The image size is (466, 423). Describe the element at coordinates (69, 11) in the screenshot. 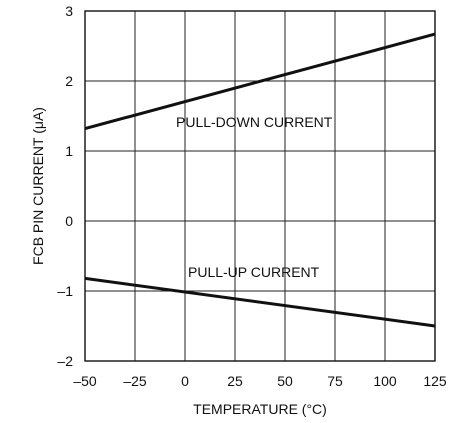

I see `y-tick-label: 3` at that location.